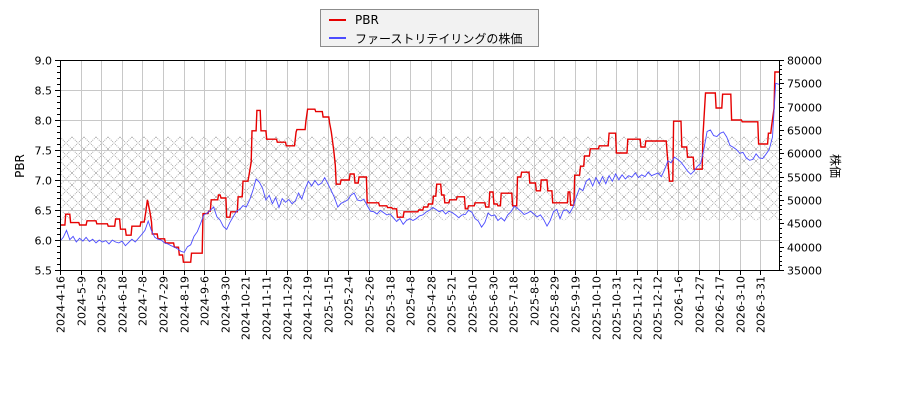 Image resolution: width=900 pixels, height=400 pixels. What do you see at coordinates (44, 241) in the screenshot?
I see `y-tick-label: 6.0` at bounding box center [44, 241].